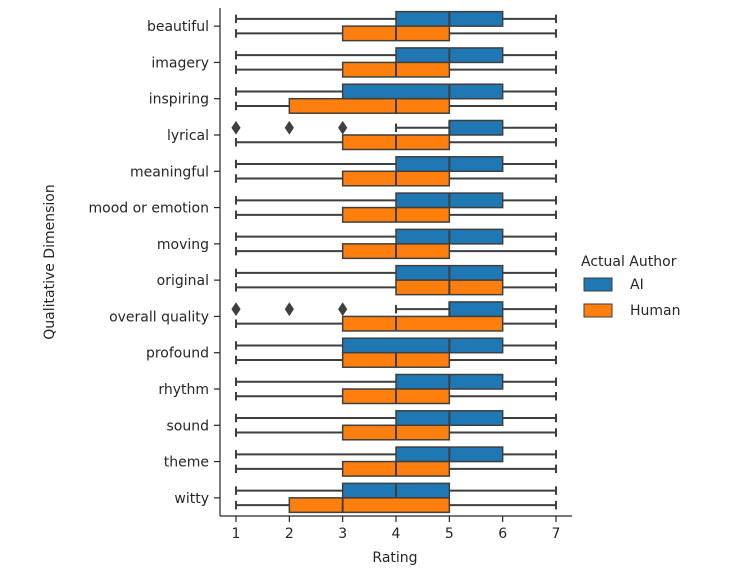 The width and height of the screenshot is (740, 576). What do you see at coordinates (396, 454) in the screenshot?
I see `box-theme-ai` at bounding box center [396, 454].